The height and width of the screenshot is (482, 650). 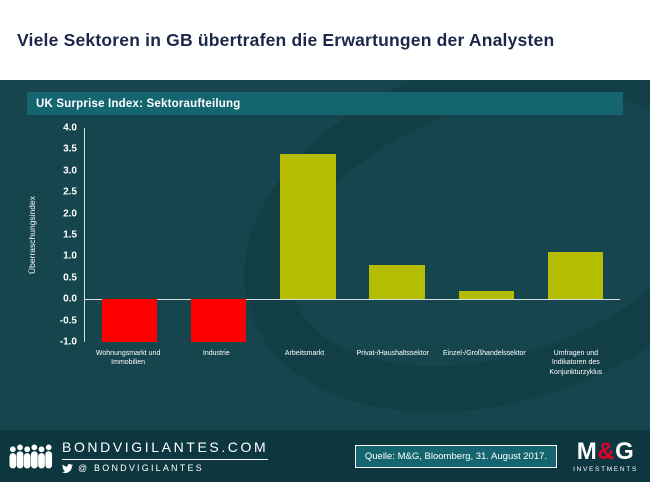 What do you see at coordinates (352, 300) in the screenshot?
I see `zero-line` at bounding box center [352, 300].